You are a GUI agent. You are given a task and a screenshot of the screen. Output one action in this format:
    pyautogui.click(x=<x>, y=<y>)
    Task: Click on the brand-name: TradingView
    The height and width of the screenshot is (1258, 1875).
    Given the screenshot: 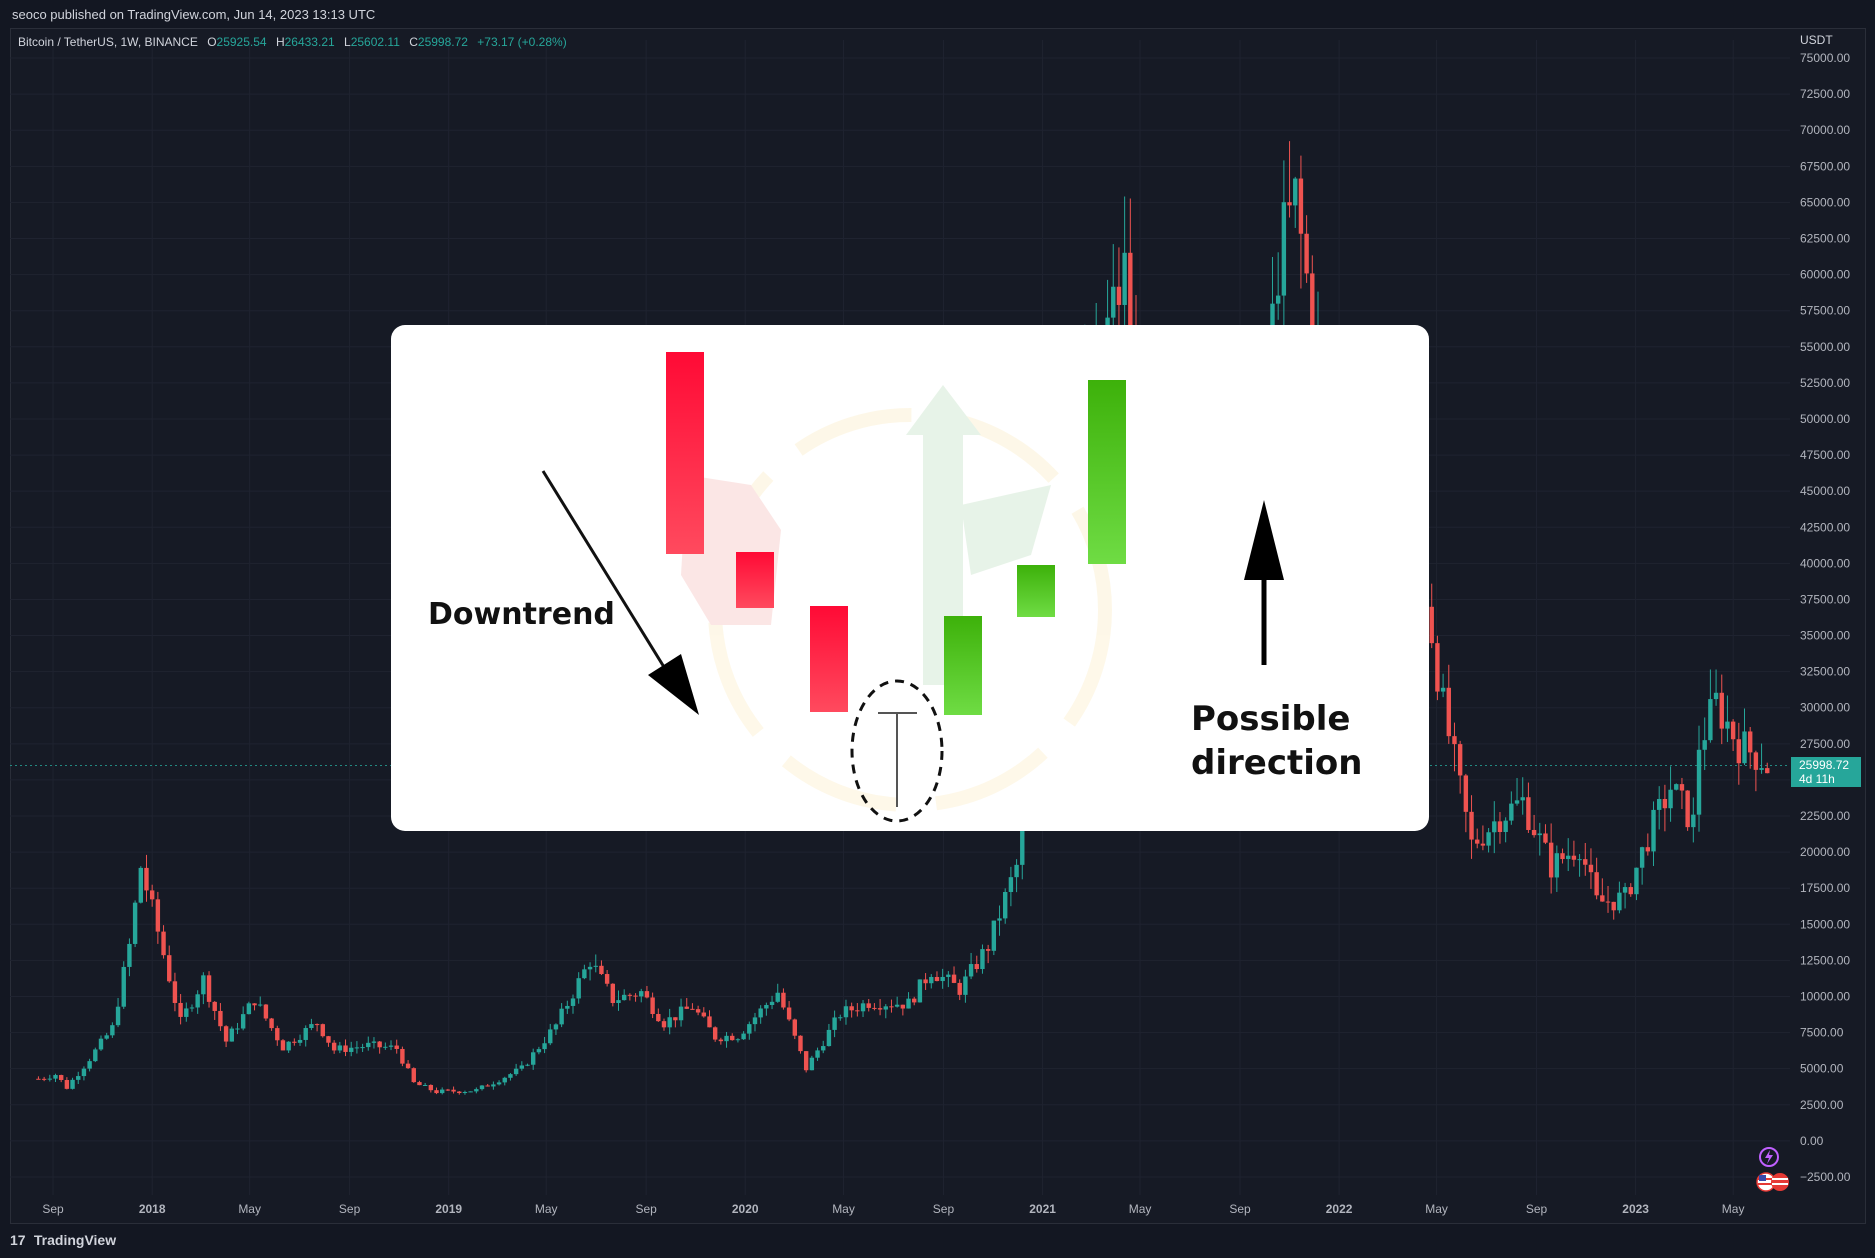 What is the action you would take?
    pyautogui.click(x=75, y=1240)
    